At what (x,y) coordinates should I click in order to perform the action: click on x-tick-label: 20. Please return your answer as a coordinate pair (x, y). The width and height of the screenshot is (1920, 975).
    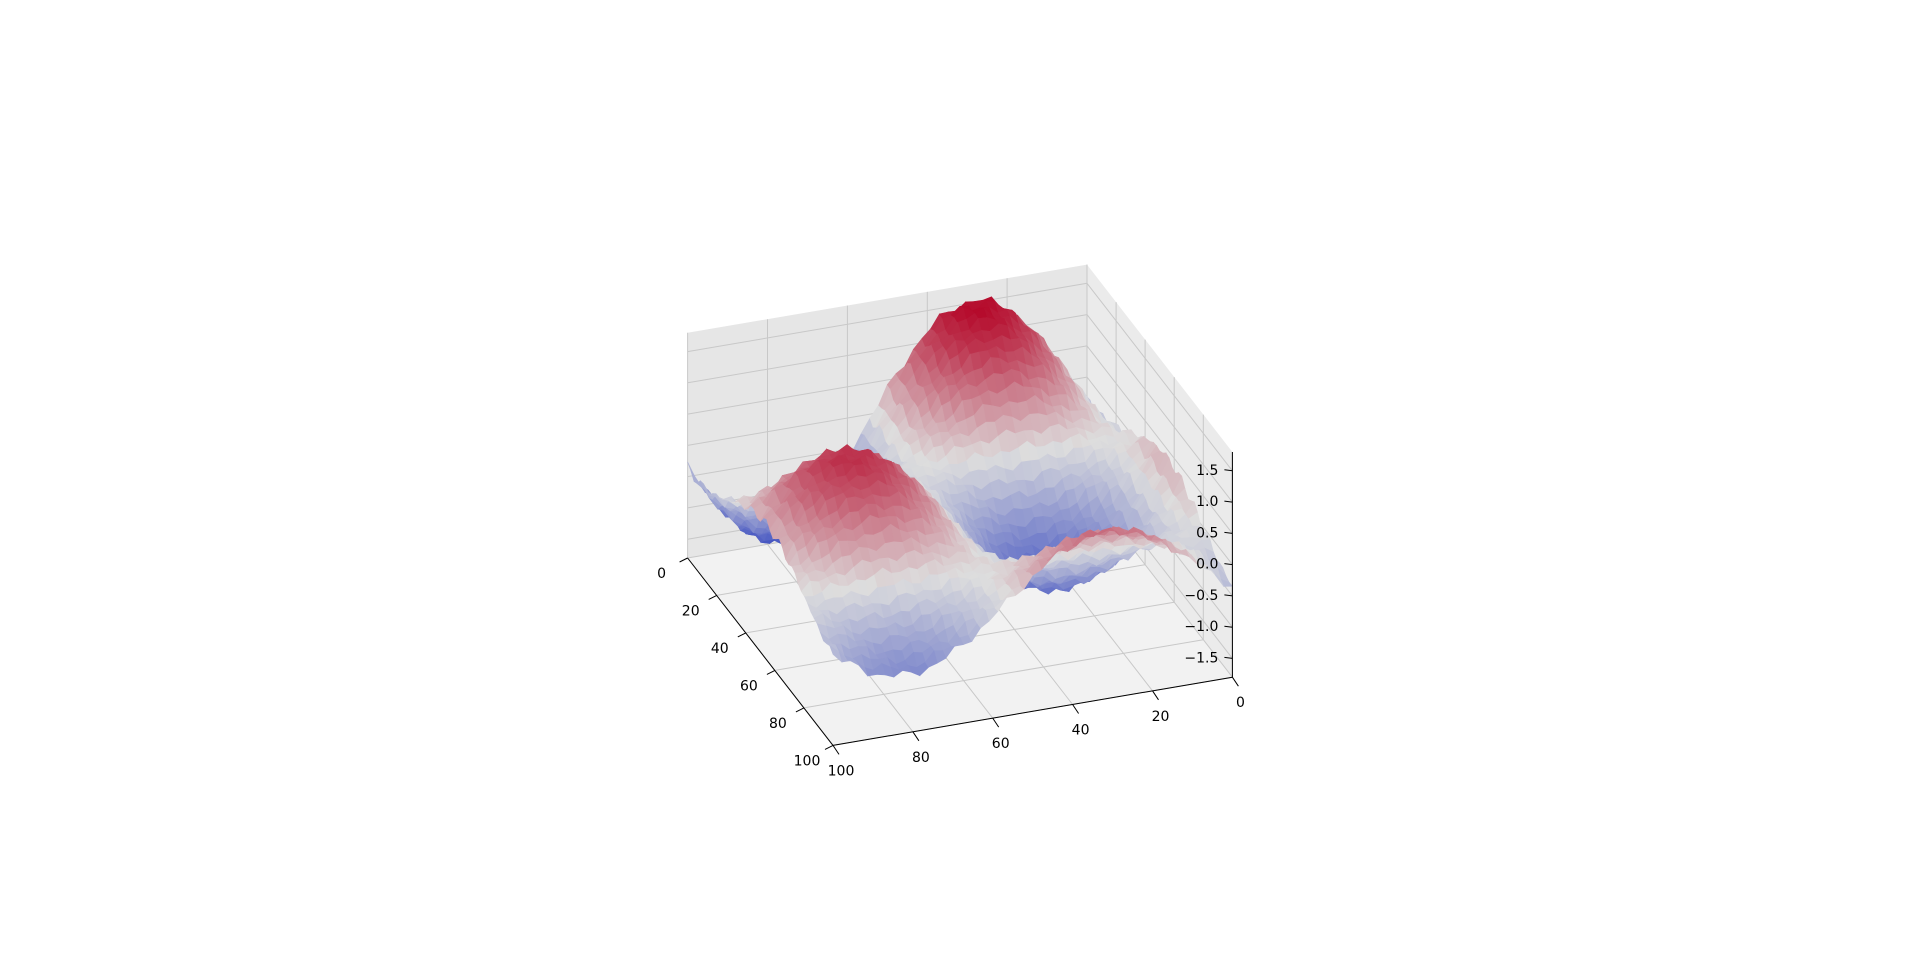
    Looking at the image, I should click on (1161, 717).